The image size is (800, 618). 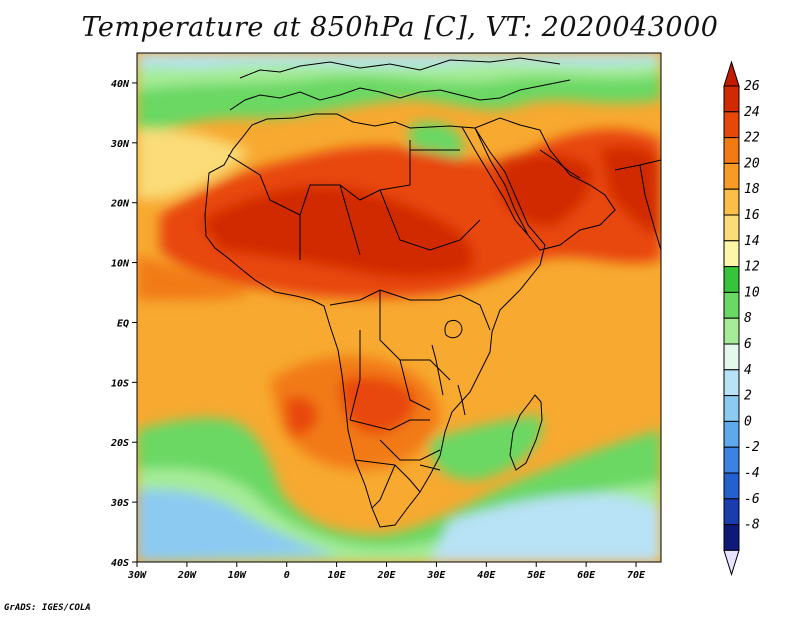 What do you see at coordinates (437, 370) in the screenshot?
I see `lake-tanganyika` at bounding box center [437, 370].